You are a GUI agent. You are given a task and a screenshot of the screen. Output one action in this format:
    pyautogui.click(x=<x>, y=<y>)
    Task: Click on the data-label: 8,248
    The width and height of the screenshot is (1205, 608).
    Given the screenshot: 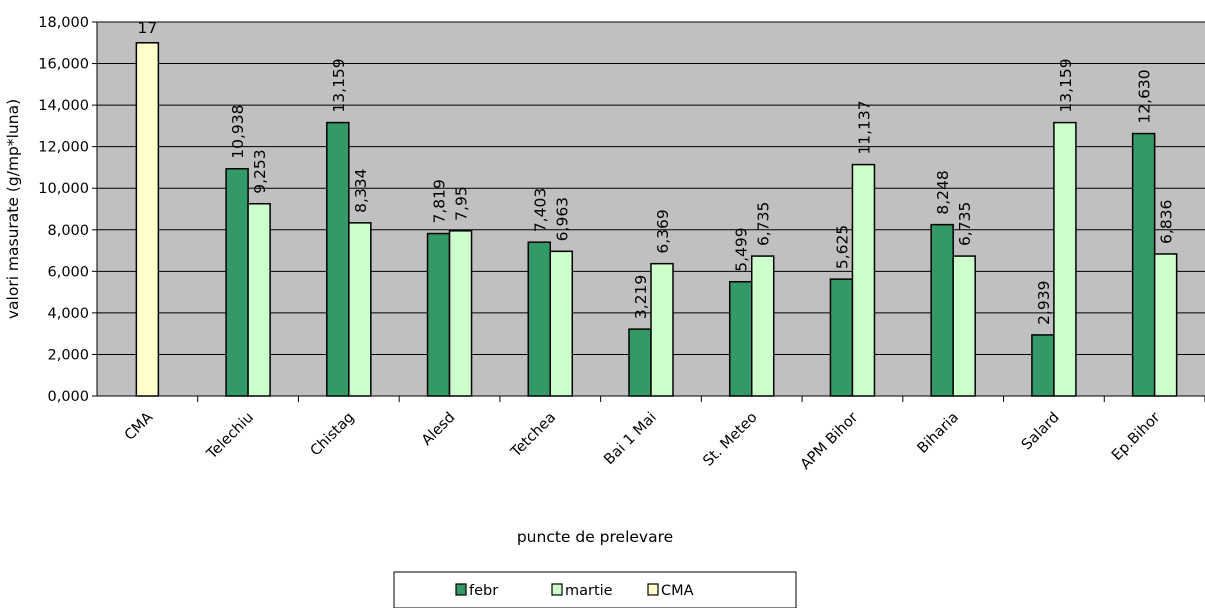 What is the action you would take?
    pyautogui.click(x=943, y=192)
    